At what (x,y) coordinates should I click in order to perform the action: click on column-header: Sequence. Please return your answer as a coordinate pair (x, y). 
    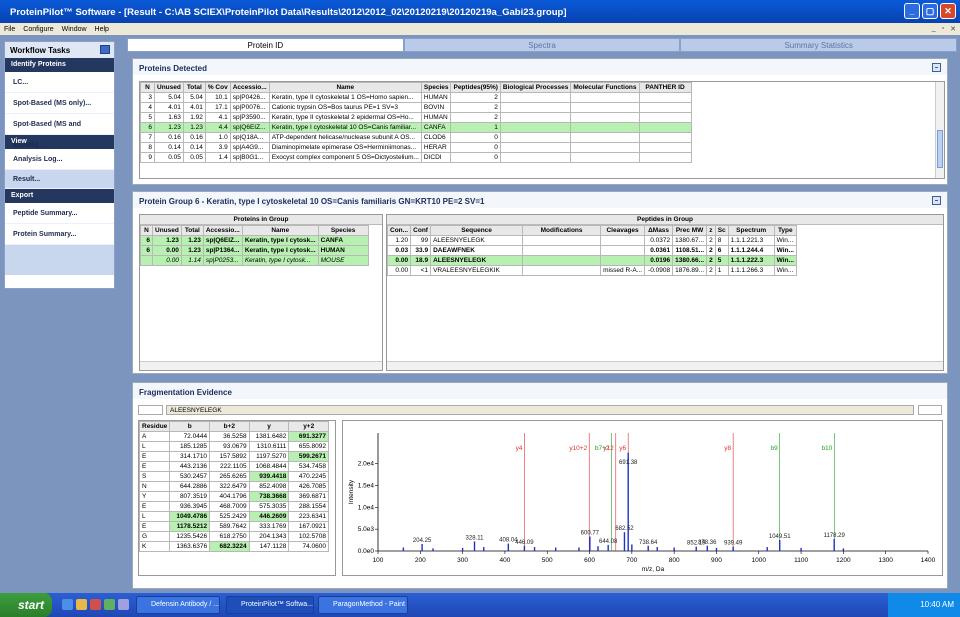
    Looking at the image, I should click on (477, 230).